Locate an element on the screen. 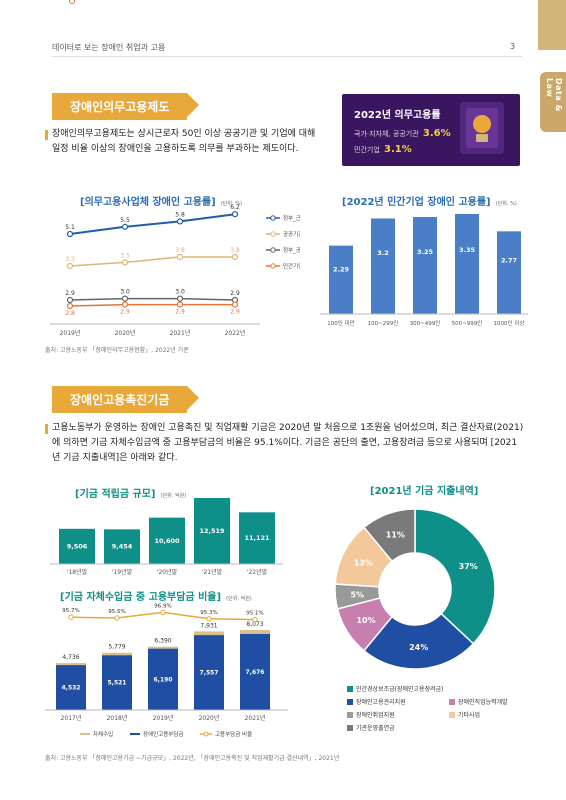  bar-value-label: 3.25 is located at coordinates (425, 252).